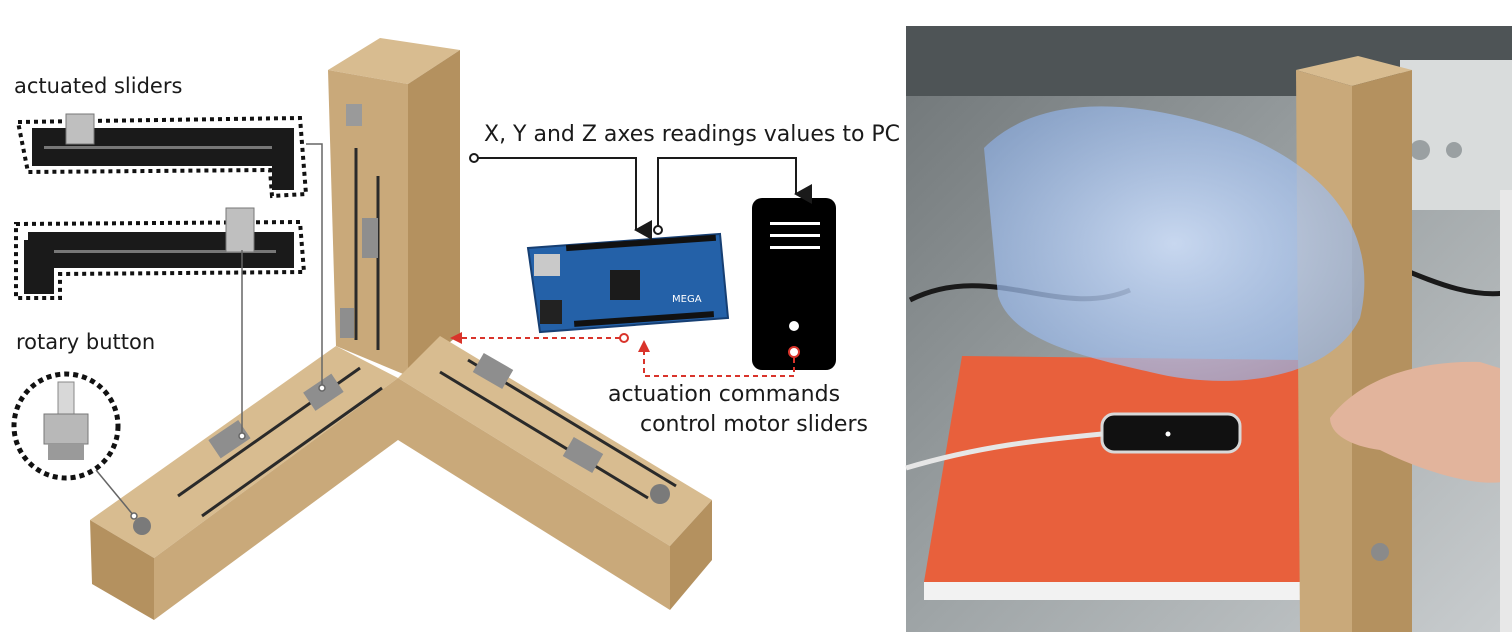 This screenshot has height=632, width=1512. Describe the element at coordinates (794, 284) in the screenshot. I see `pc-tower-icon` at that location.